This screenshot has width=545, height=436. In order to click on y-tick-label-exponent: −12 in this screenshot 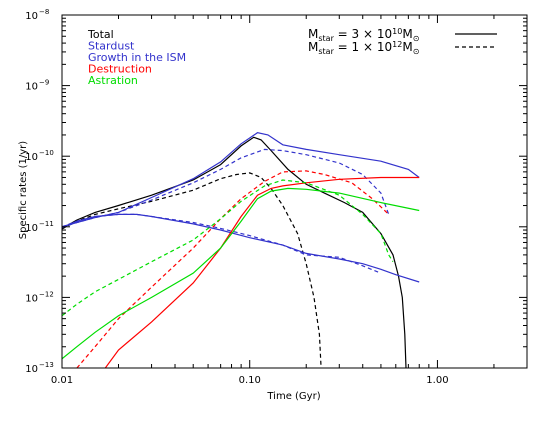, I will do `click(46, 294)`.